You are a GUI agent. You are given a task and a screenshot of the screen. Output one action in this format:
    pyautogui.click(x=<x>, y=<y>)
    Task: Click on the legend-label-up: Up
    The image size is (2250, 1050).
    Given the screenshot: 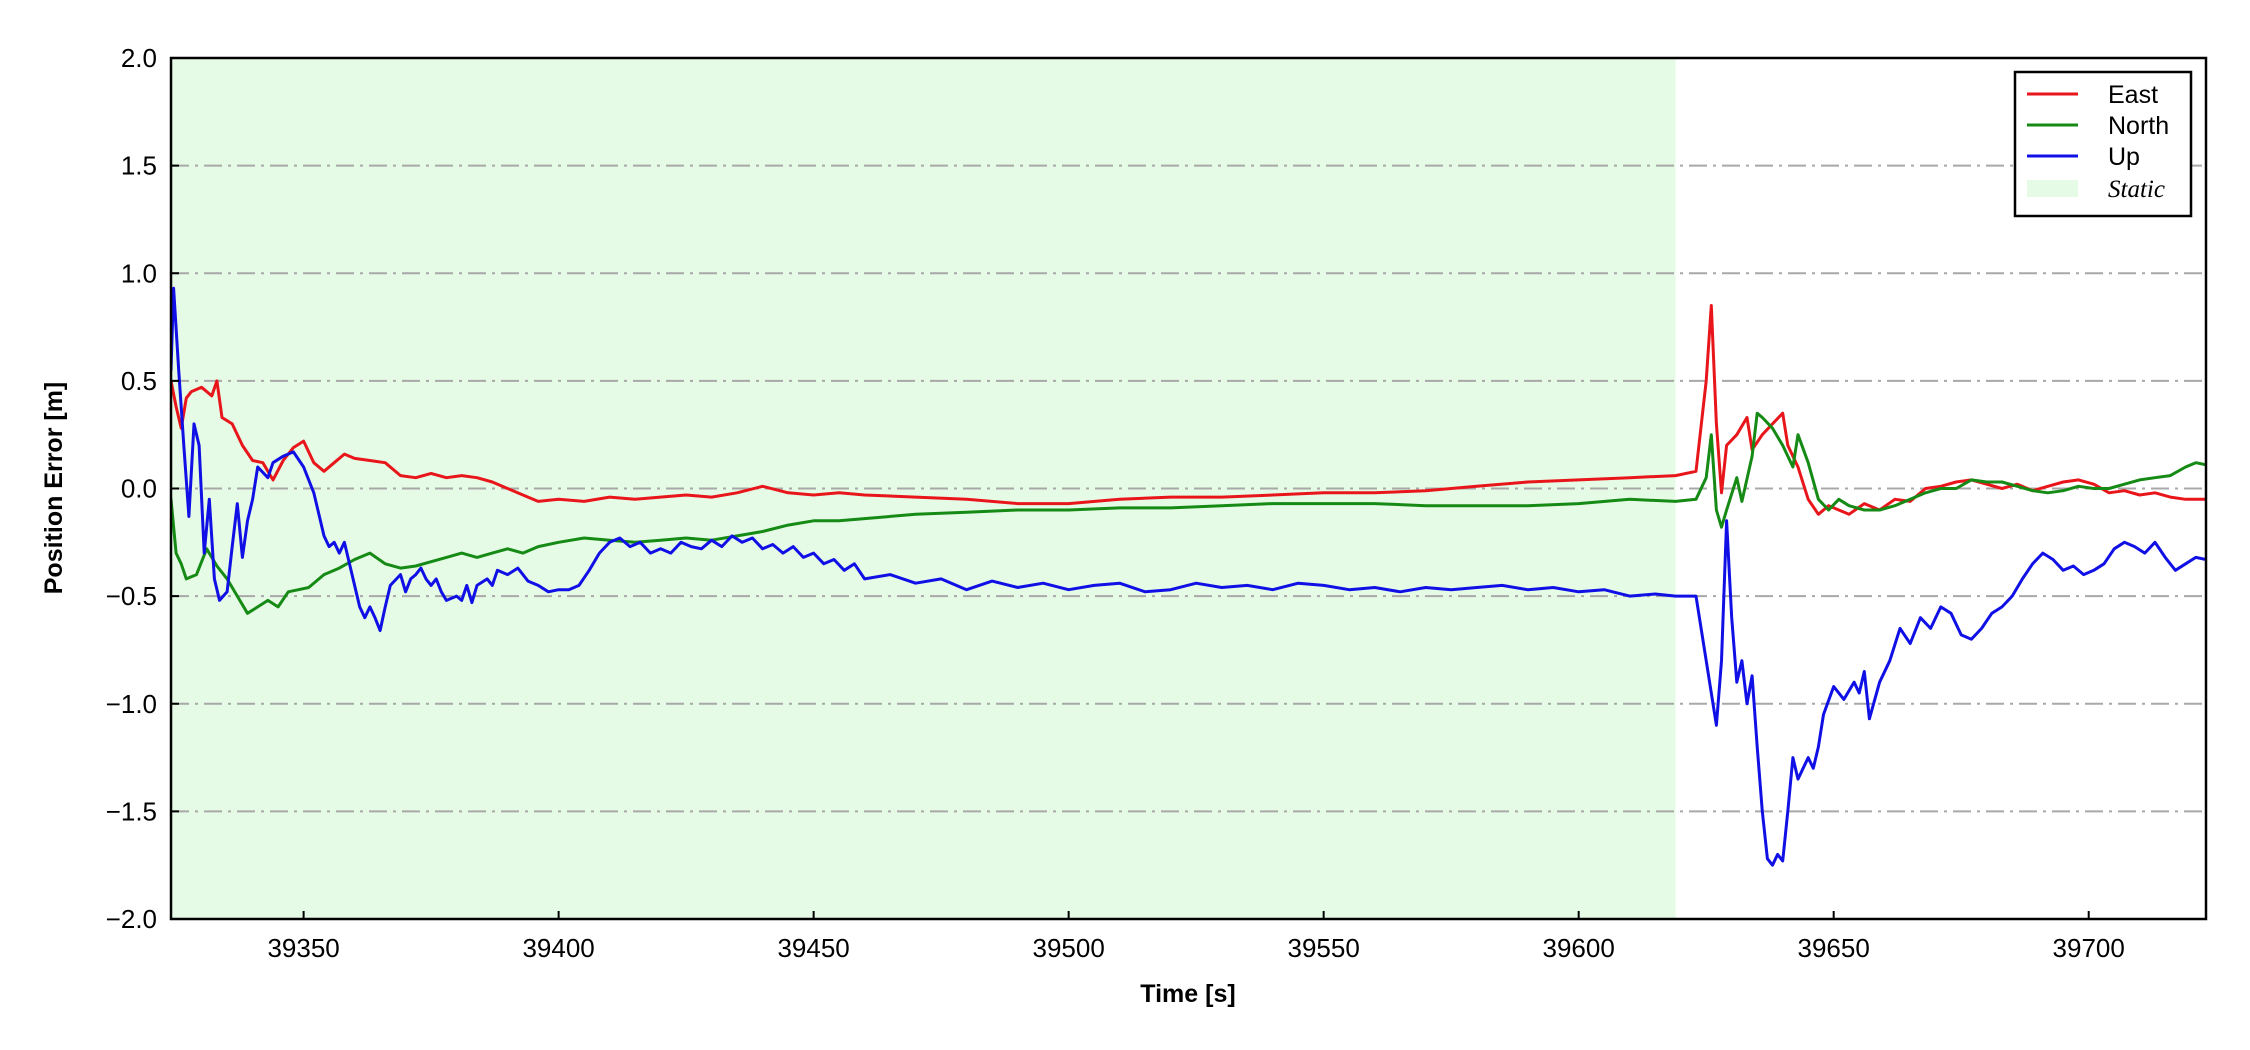 What is the action you would take?
    pyautogui.click(x=2124, y=157)
    